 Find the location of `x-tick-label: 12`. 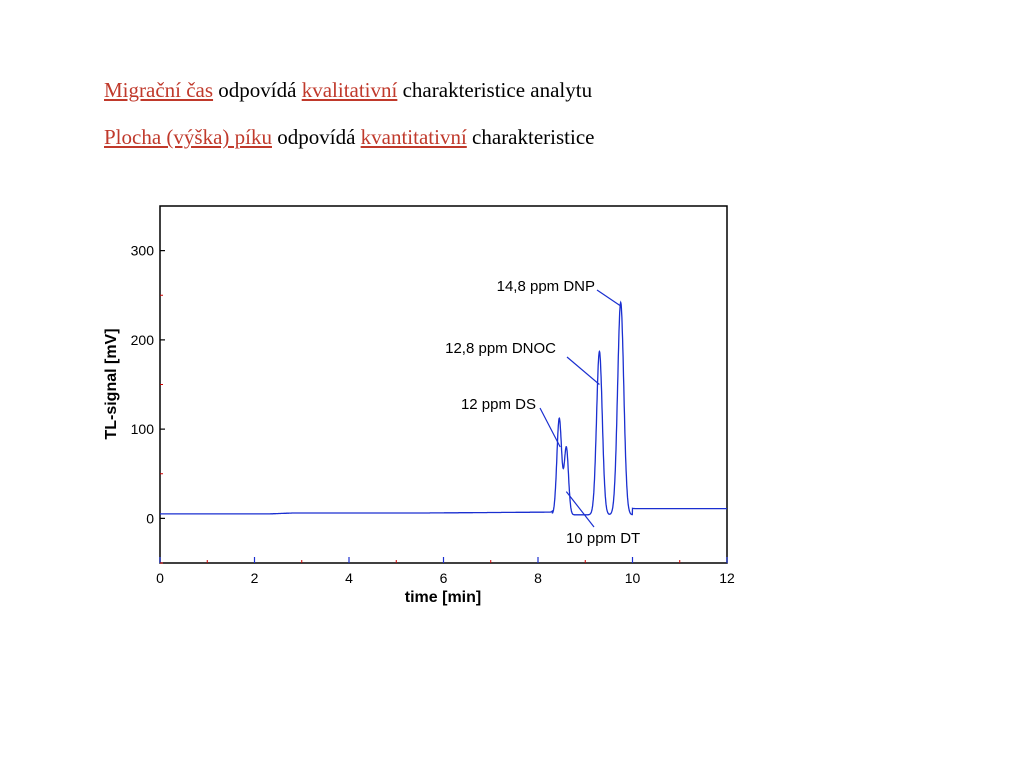

x-tick-label: 12 is located at coordinates (727, 578).